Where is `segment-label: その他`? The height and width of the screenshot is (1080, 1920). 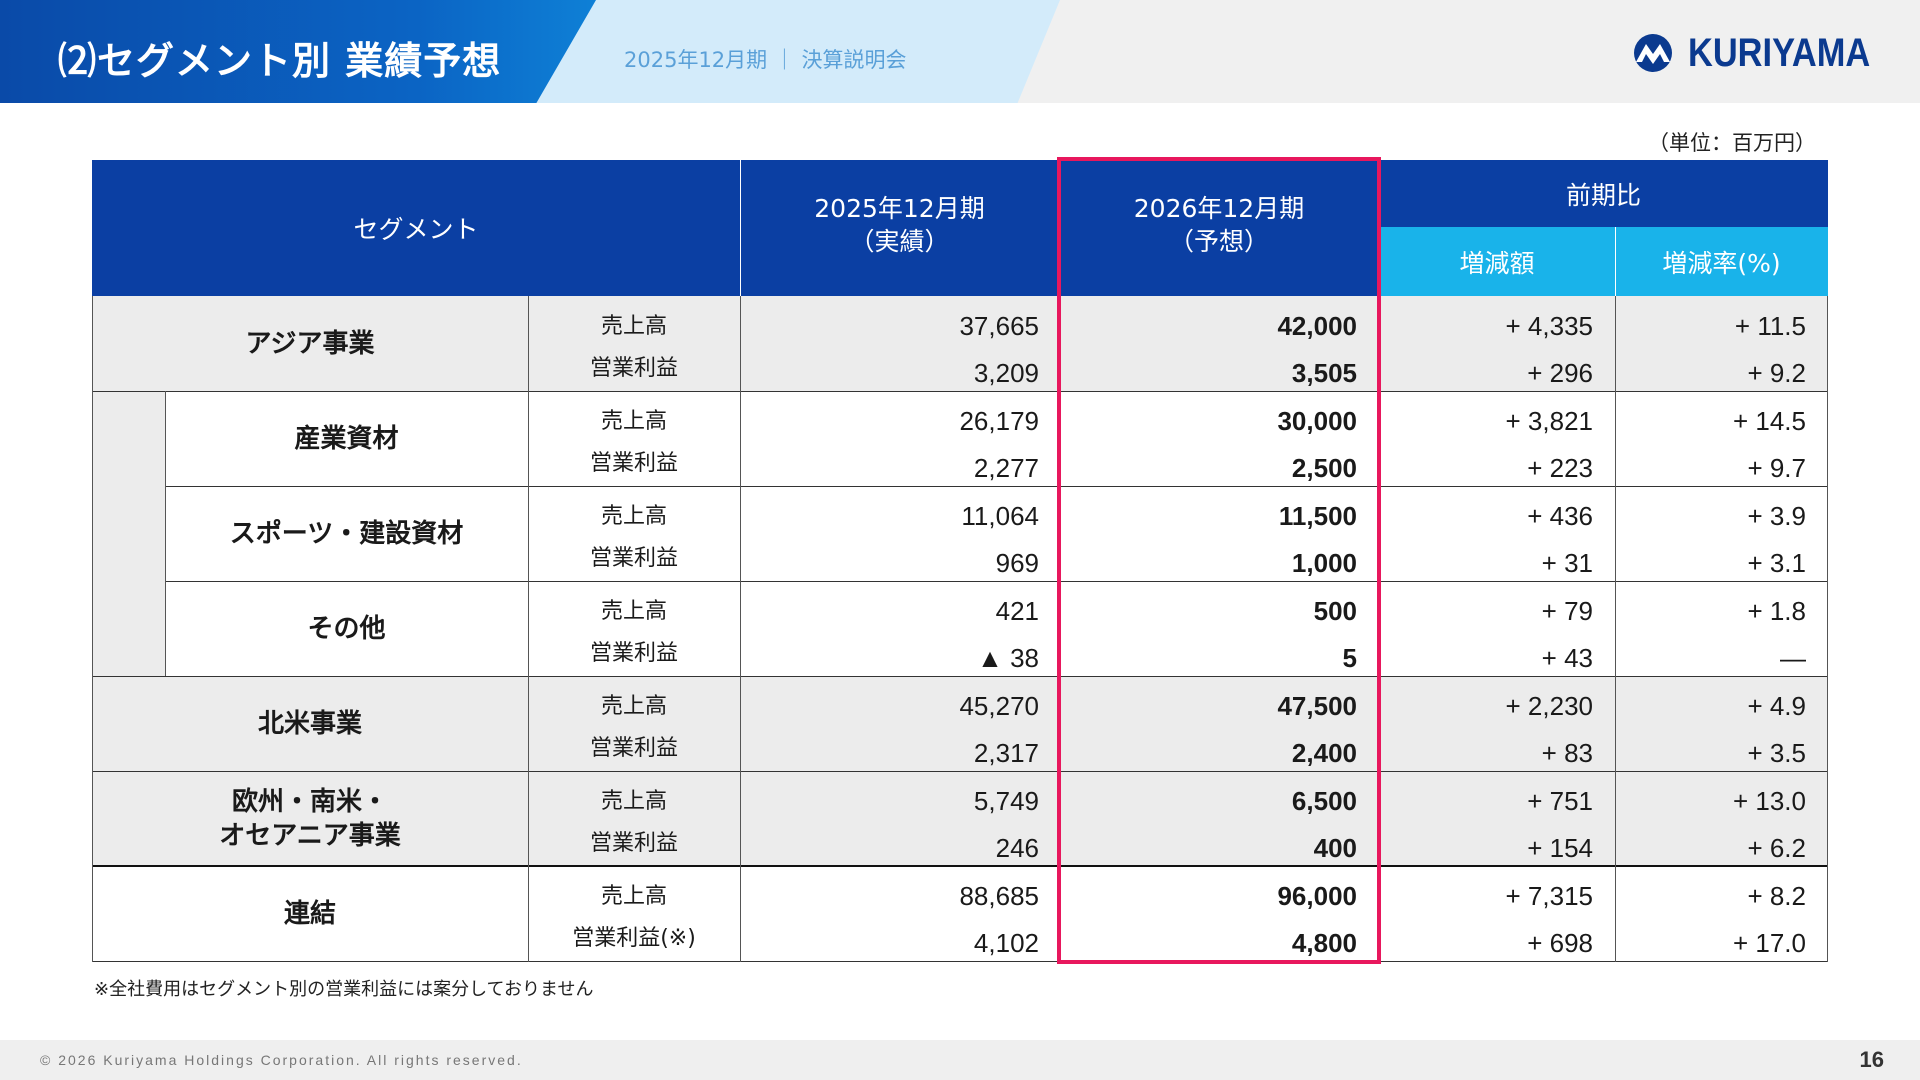 segment-label: その他 is located at coordinates (346, 628).